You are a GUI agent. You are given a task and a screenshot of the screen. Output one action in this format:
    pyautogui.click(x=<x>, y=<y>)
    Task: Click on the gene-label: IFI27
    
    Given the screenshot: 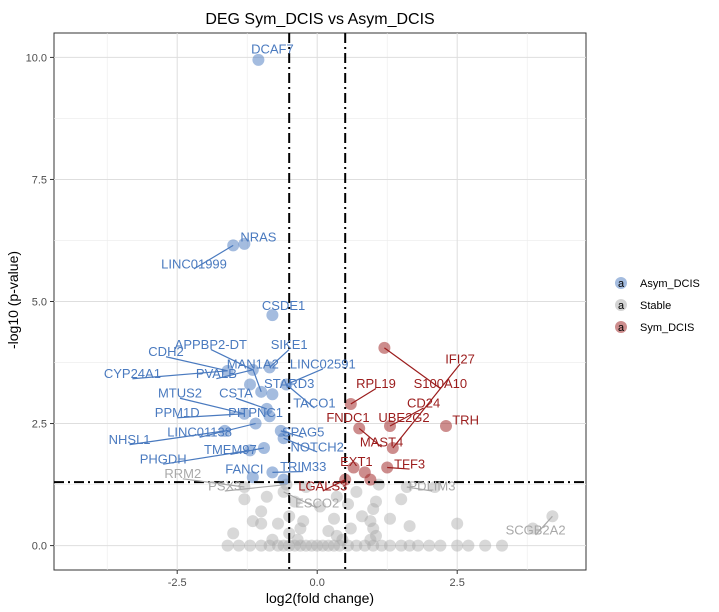 What is the action you would take?
    pyautogui.click(x=460, y=359)
    